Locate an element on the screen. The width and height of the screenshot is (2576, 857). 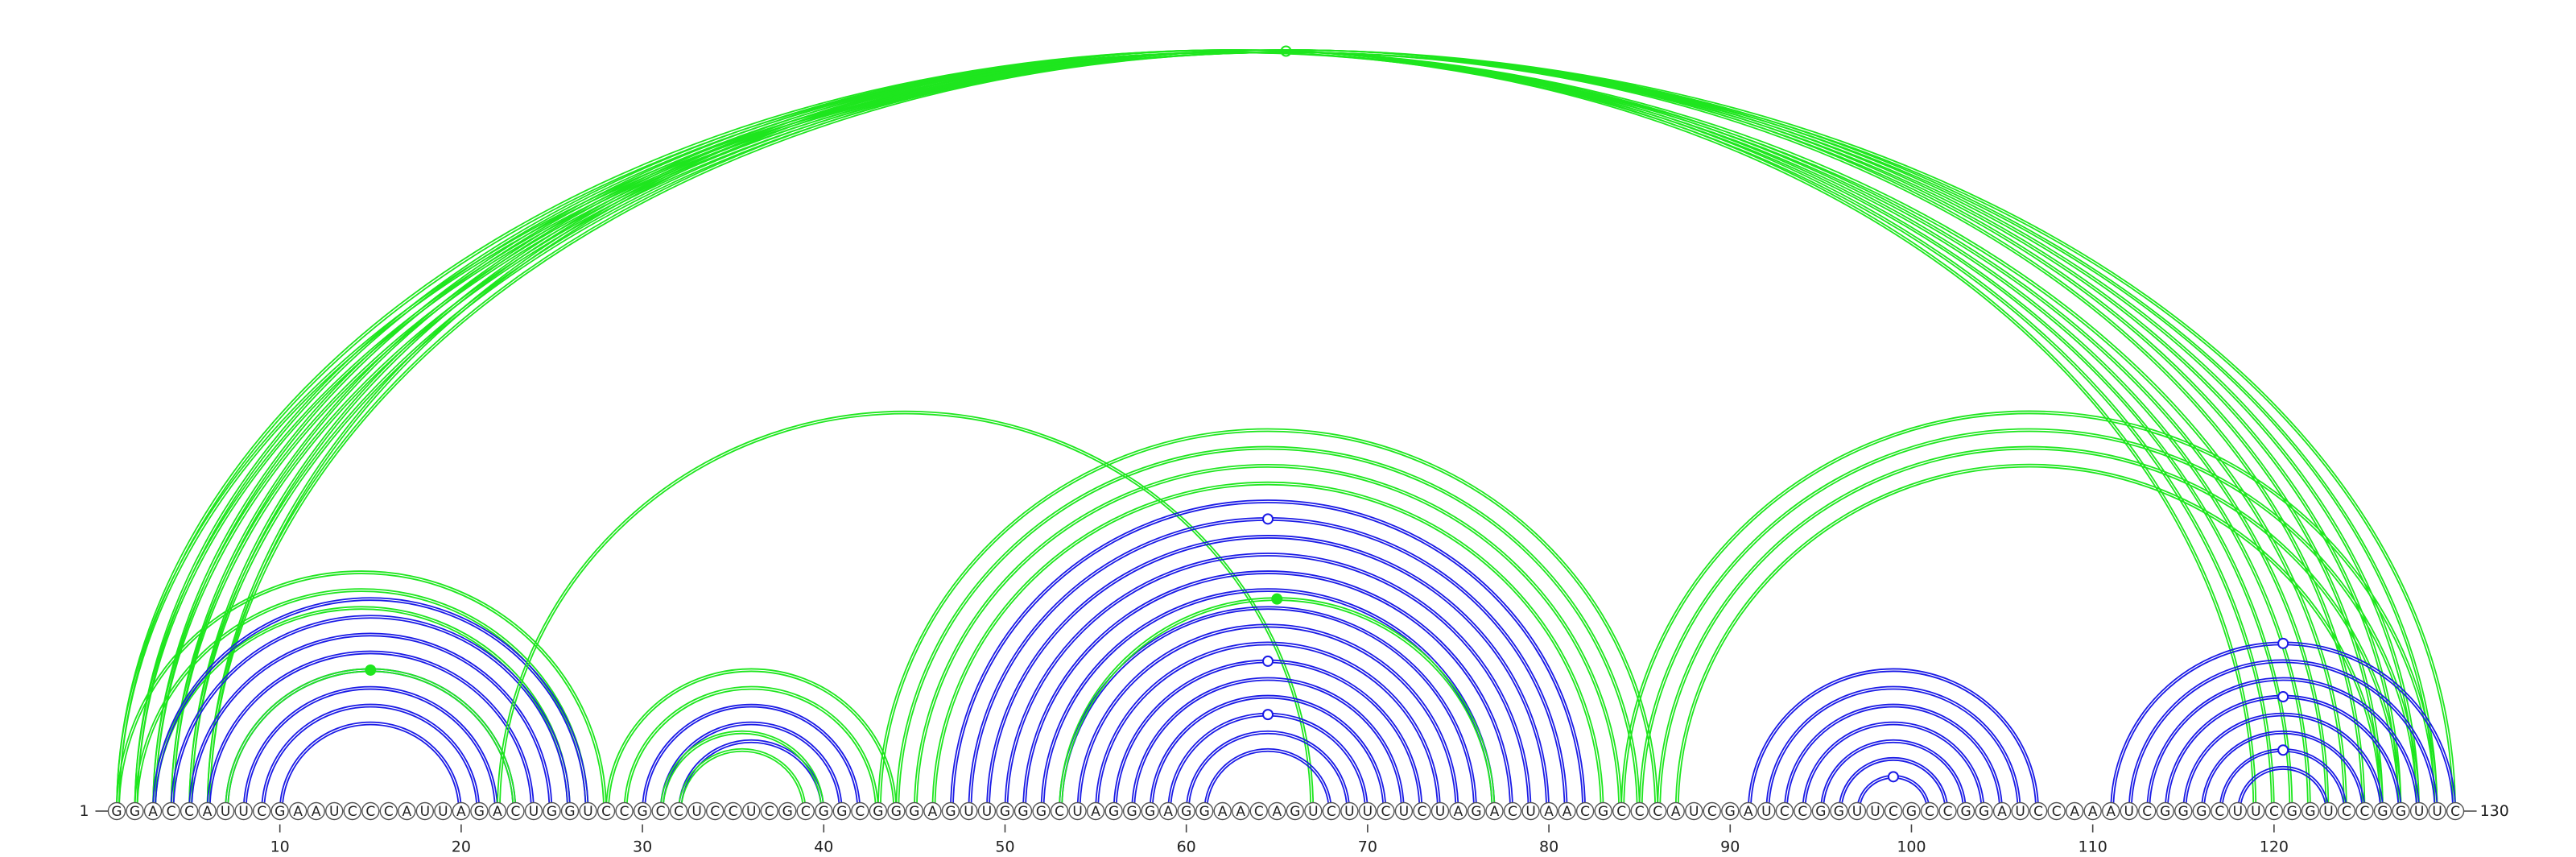
tick-label: 70 is located at coordinates (1367, 847).